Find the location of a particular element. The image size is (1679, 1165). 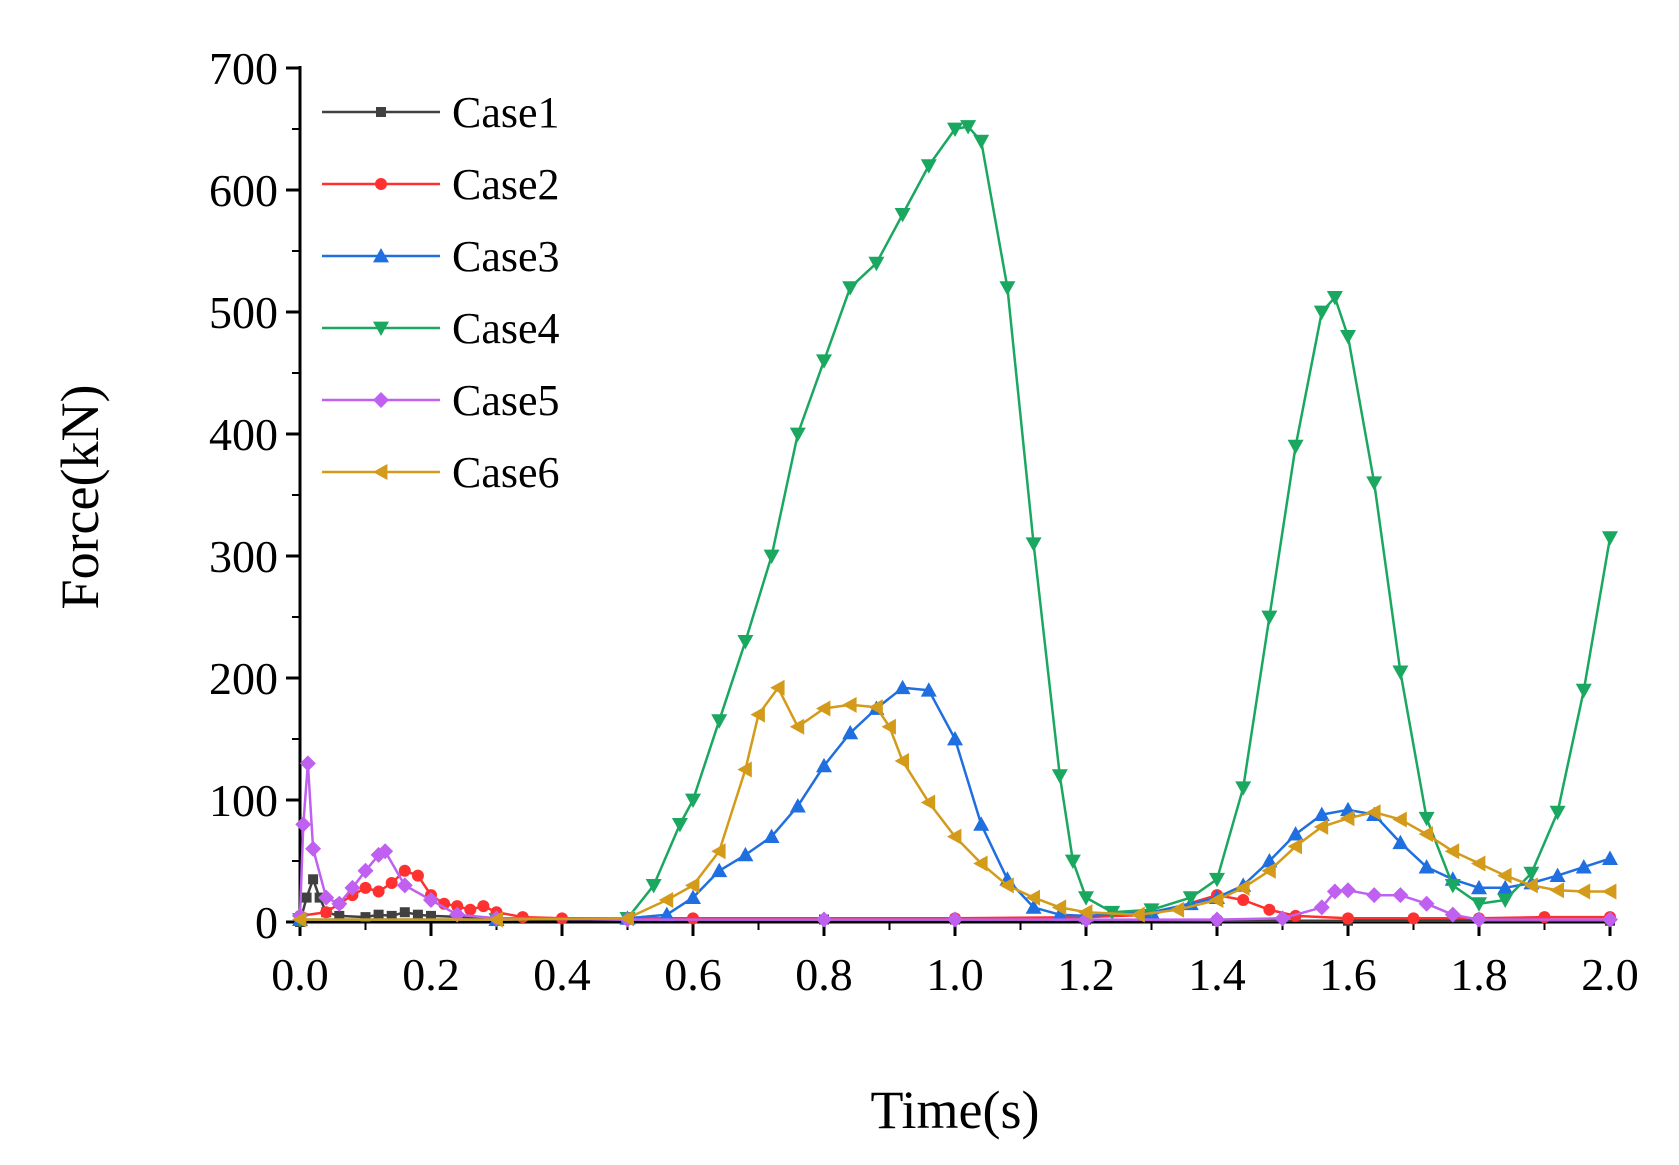

y-tick-label: 700 is located at coordinates (243, 68).